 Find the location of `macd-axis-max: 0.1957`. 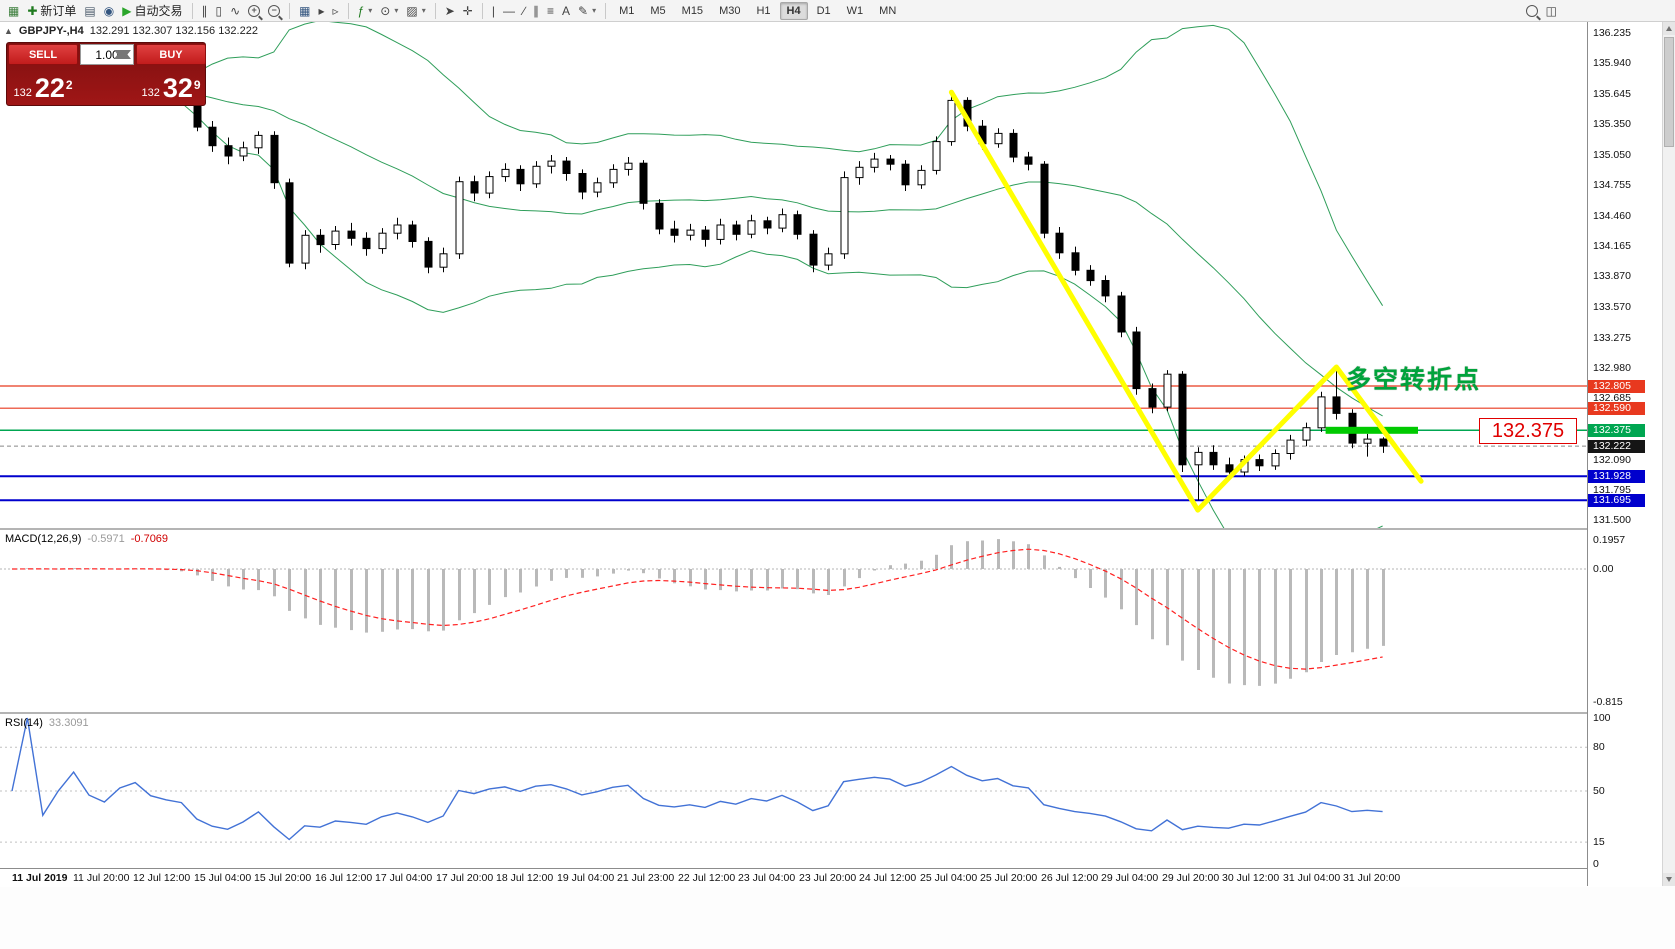

macd-axis-max: 0.1957 is located at coordinates (1609, 540).